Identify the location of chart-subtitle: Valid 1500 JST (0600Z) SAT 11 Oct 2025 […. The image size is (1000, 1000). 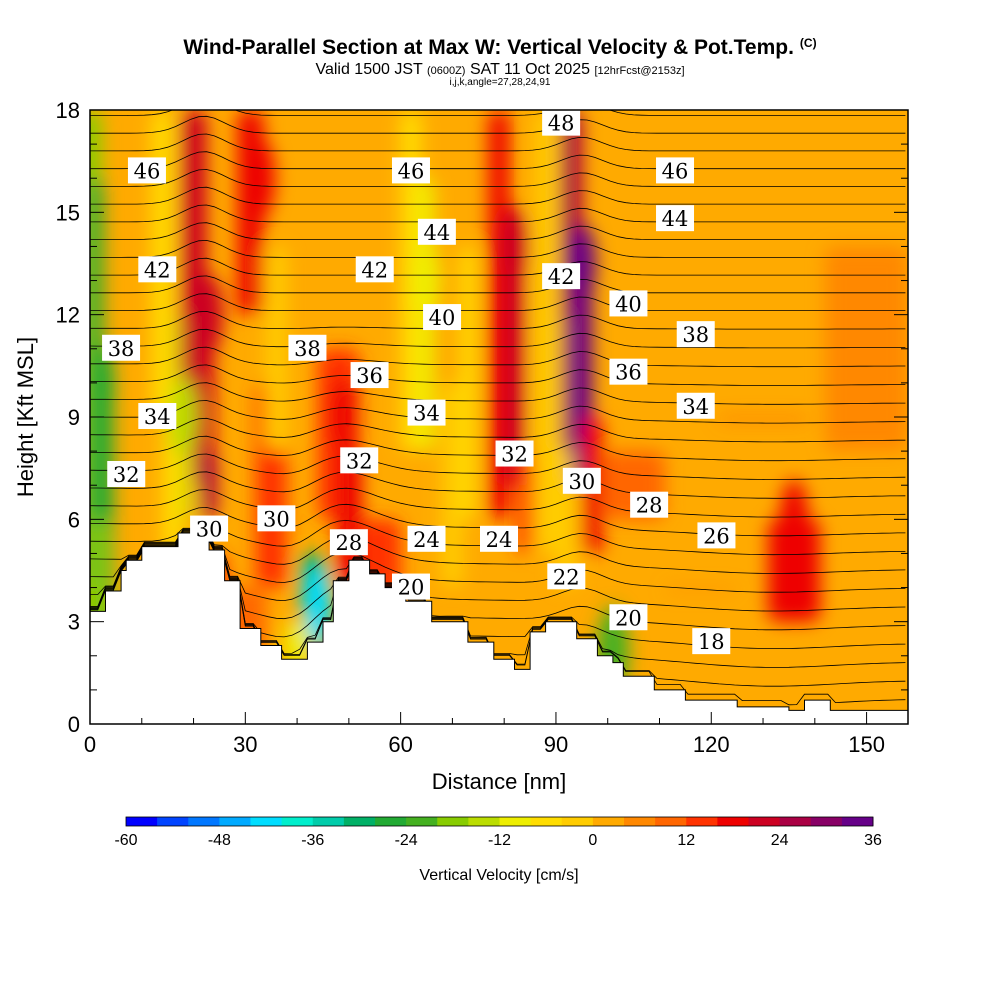
(500, 69).